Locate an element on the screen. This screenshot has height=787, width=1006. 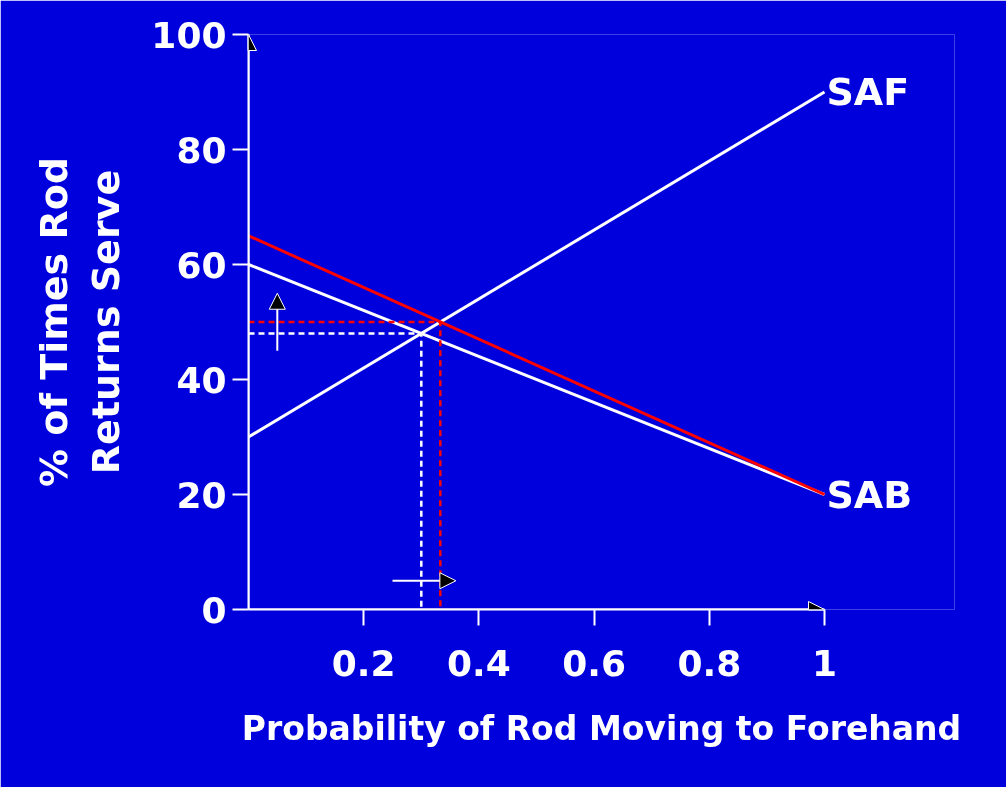
x-tick-label: 0.4 is located at coordinates (479, 663).